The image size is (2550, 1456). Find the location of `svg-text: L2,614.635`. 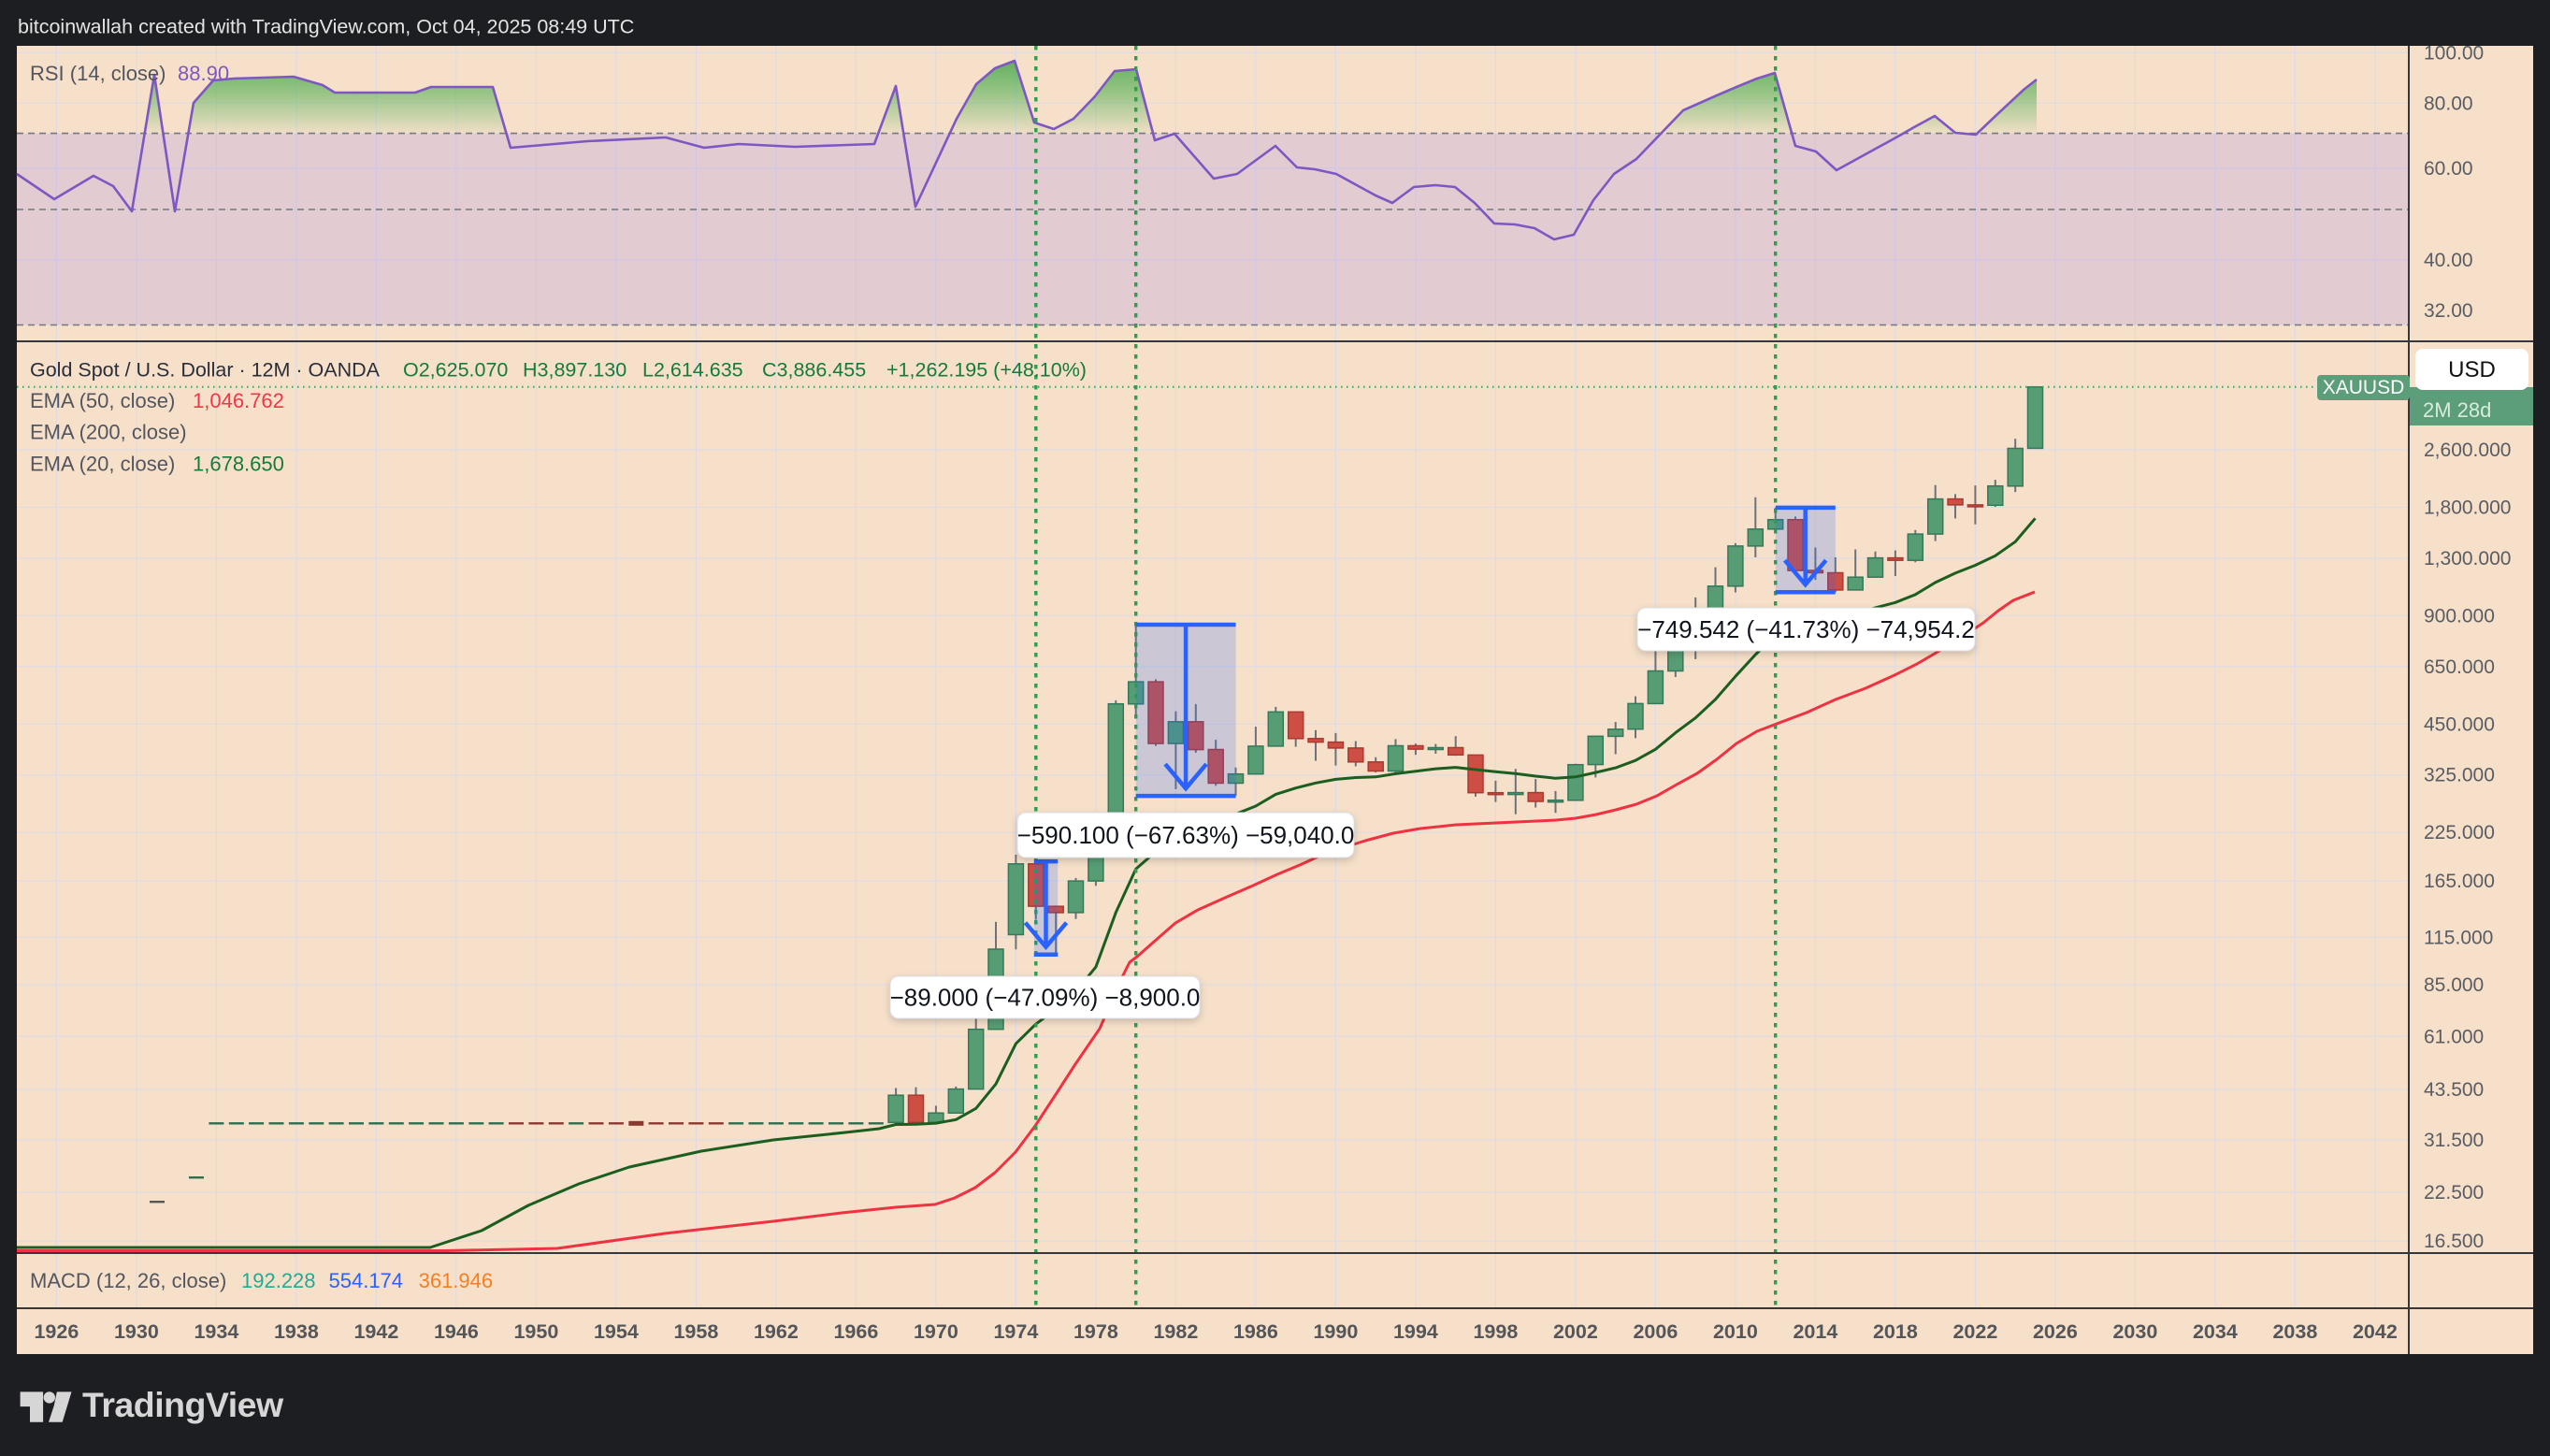

svg-text: L2,614.635 is located at coordinates (692, 370).